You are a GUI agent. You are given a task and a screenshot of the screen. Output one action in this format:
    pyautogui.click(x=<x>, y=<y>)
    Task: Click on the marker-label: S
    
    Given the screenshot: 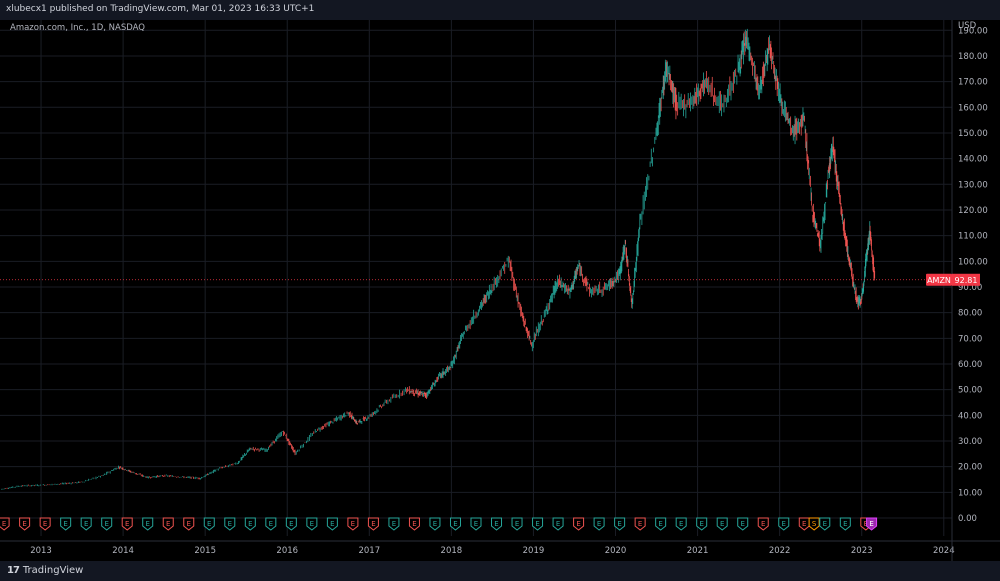 What is the action you would take?
    pyautogui.click(x=814, y=524)
    